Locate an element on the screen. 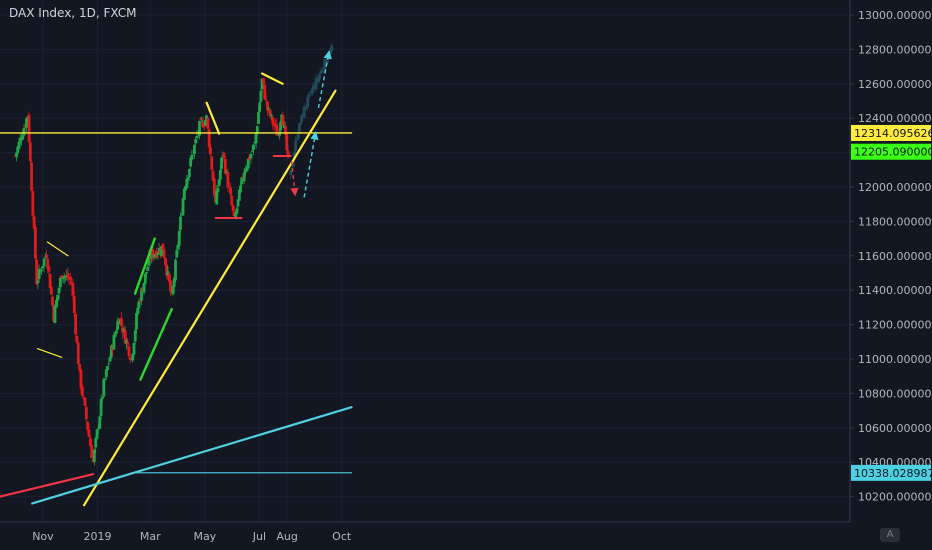 The image size is (932, 550). projection-arrow-red is located at coordinates (294, 179).